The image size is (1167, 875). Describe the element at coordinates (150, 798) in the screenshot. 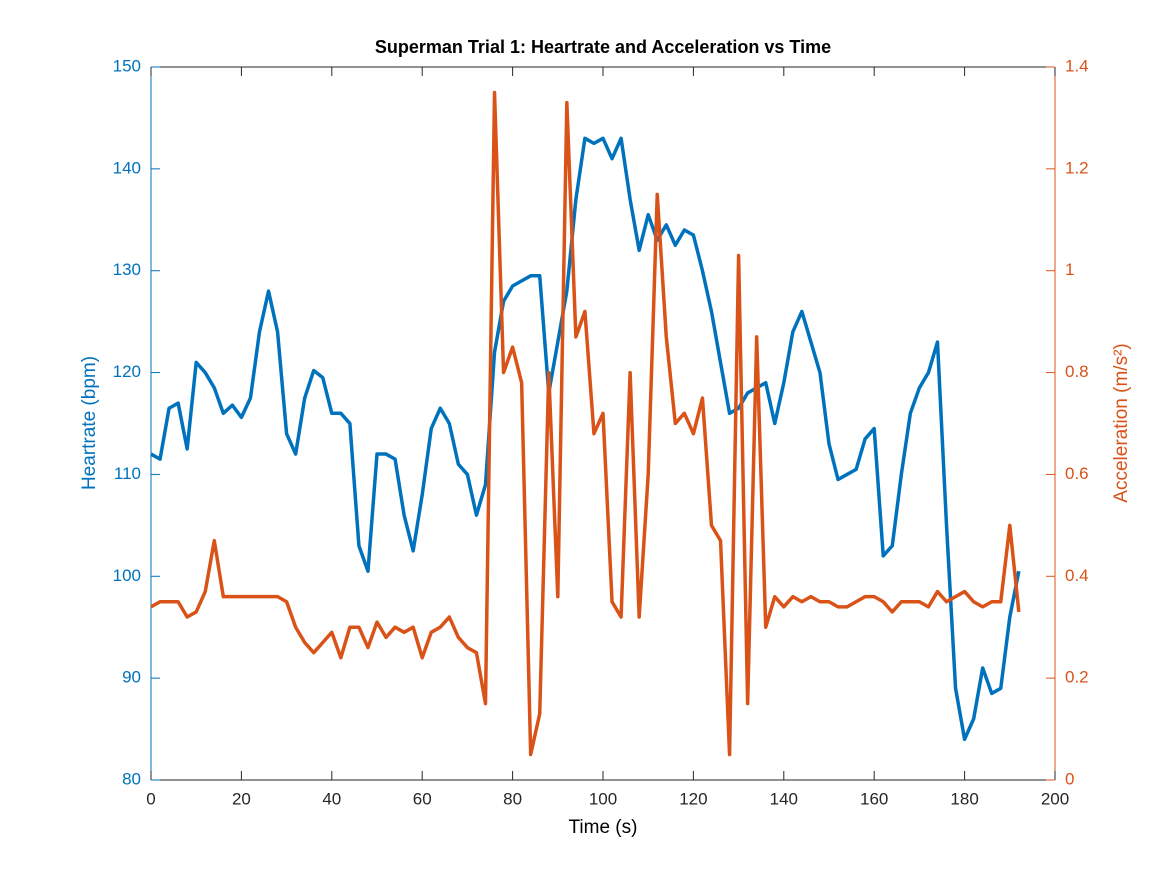

I see `x-tick-label: 0` at that location.